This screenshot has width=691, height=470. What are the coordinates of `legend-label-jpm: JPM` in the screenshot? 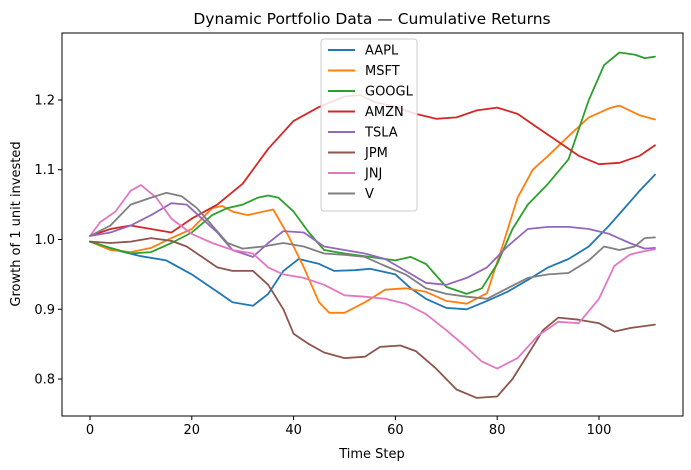 It's located at (376, 153).